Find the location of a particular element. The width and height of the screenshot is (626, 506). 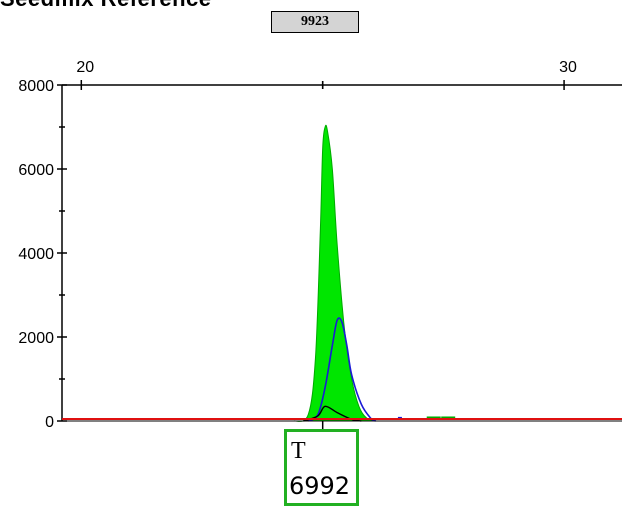

y-tick-label: 0 is located at coordinates (49, 422).